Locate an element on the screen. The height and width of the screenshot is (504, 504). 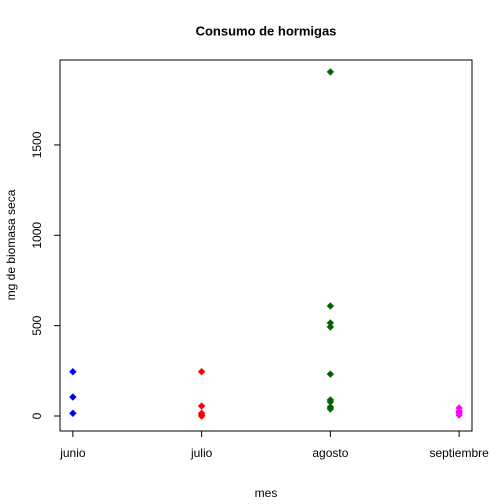
x-tick-label: septiembre is located at coordinates (459, 453).